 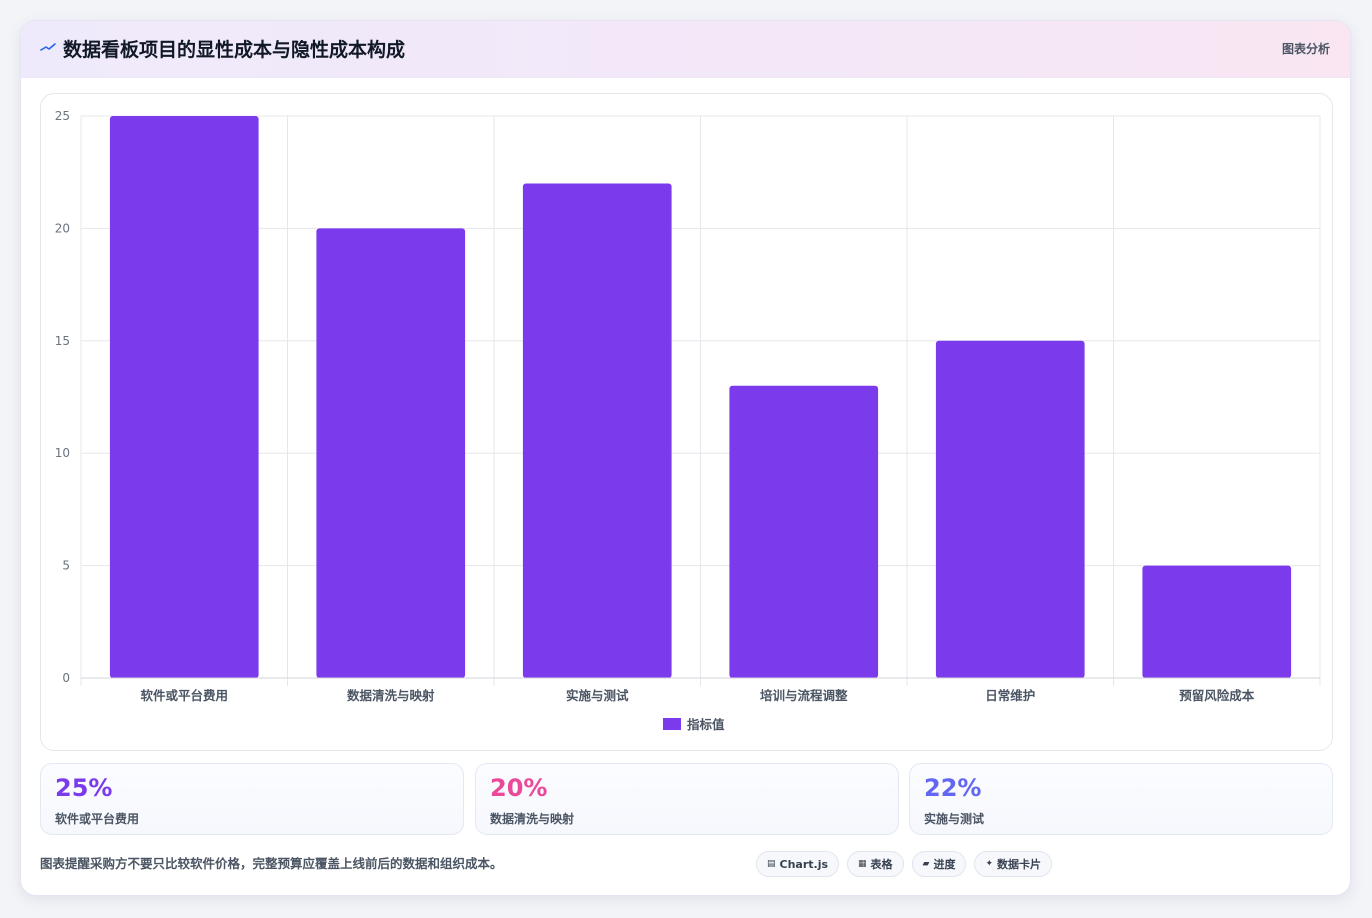 I want to click on y-tick-label: 25, so click(x=62, y=116).